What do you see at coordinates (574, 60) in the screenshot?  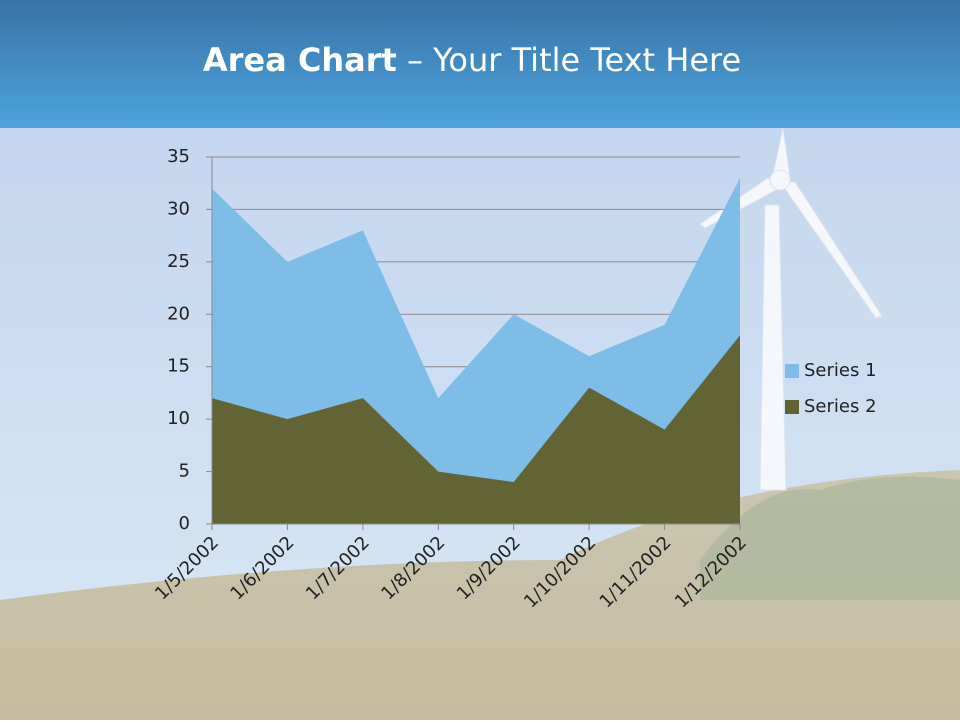 I see `title-rest: – Your Title Text Here` at bounding box center [574, 60].